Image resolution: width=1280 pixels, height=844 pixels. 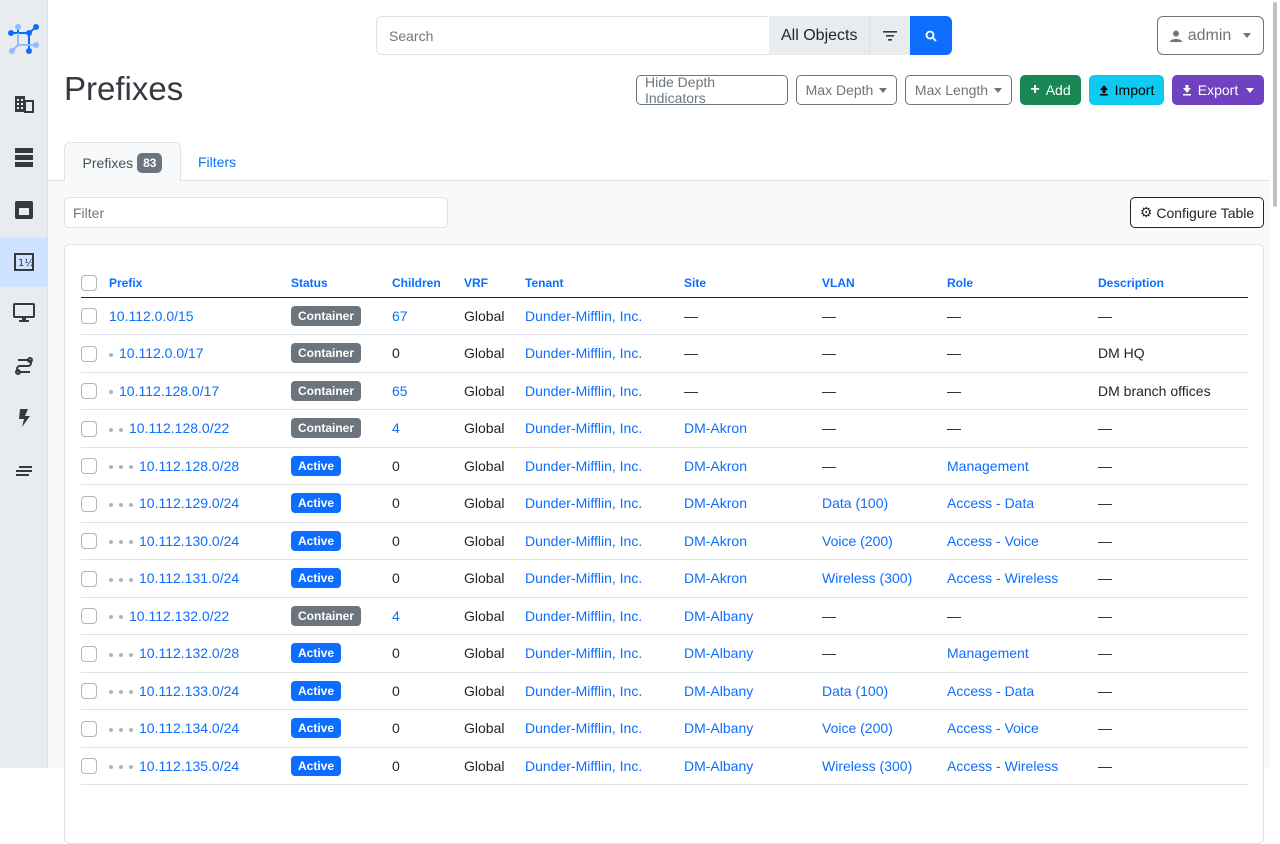 I want to click on prefix-link: 10.112.135.0/24, so click(x=189, y=765).